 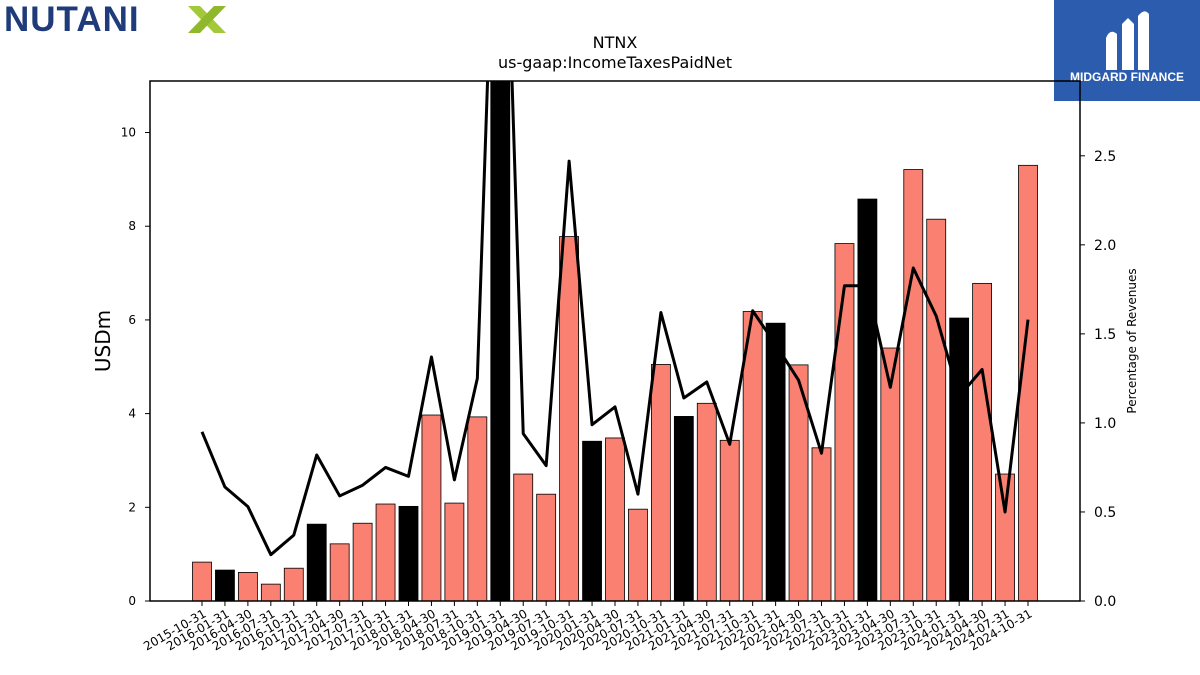 I want to click on y-tick-label: 10, so click(x=128, y=133).